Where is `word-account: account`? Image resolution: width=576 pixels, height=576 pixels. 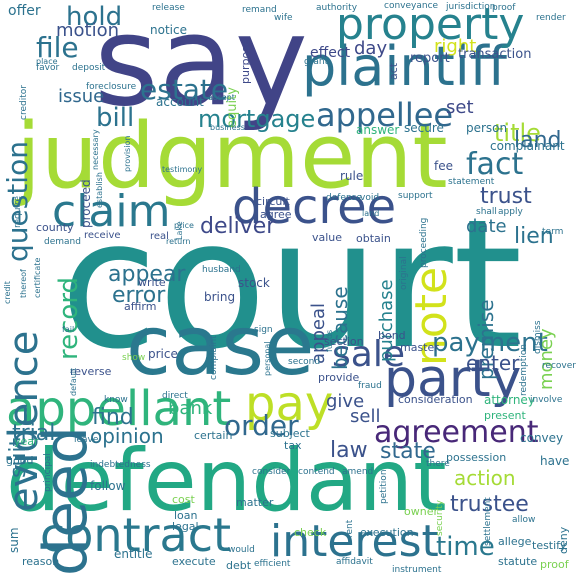 word-account: account is located at coordinates (180, 102).